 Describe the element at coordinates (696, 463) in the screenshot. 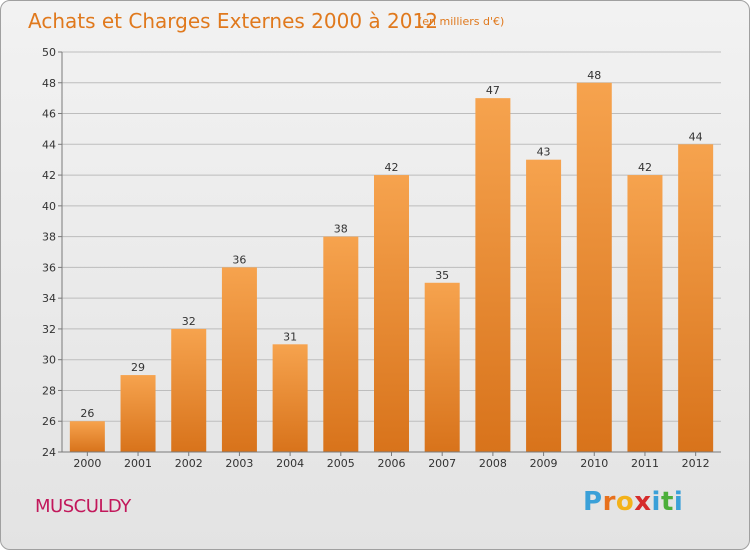

I see `x-tick-label: 2012` at that location.